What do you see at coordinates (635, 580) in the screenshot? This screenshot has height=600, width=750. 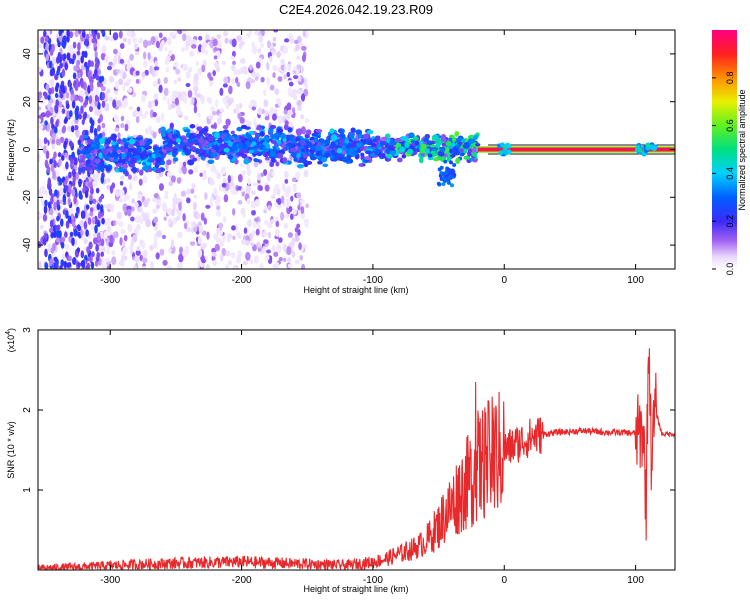 I see `snr-x-tick-label: 100` at bounding box center [635, 580].